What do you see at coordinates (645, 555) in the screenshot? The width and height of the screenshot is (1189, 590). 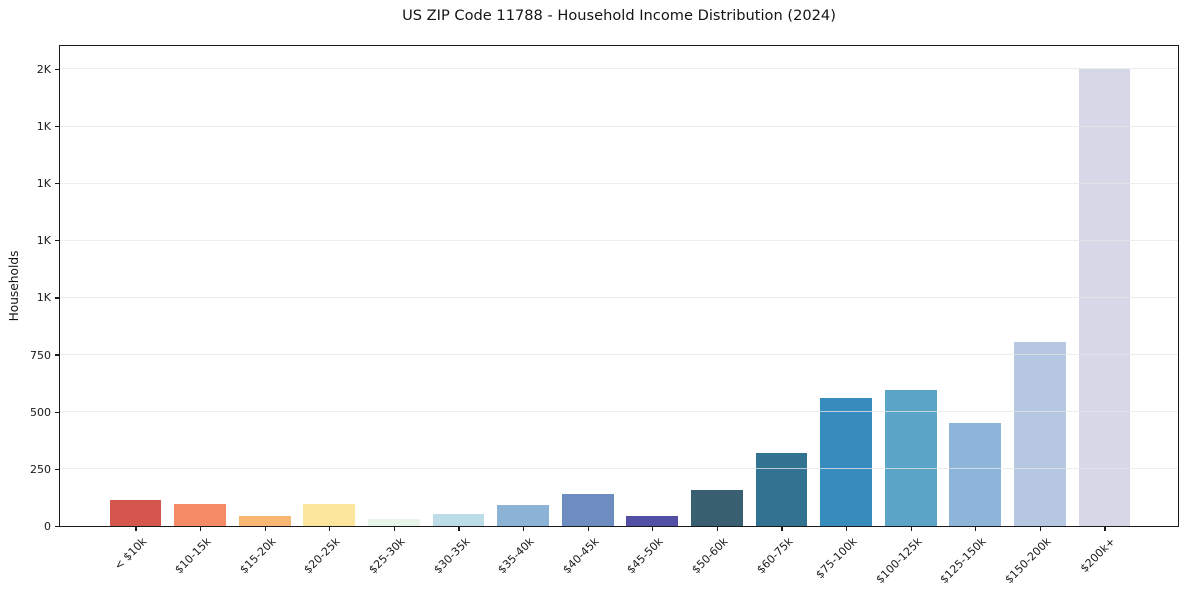 I see `x-tick-label-$45-50k: $45-50k` at bounding box center [645, 555].